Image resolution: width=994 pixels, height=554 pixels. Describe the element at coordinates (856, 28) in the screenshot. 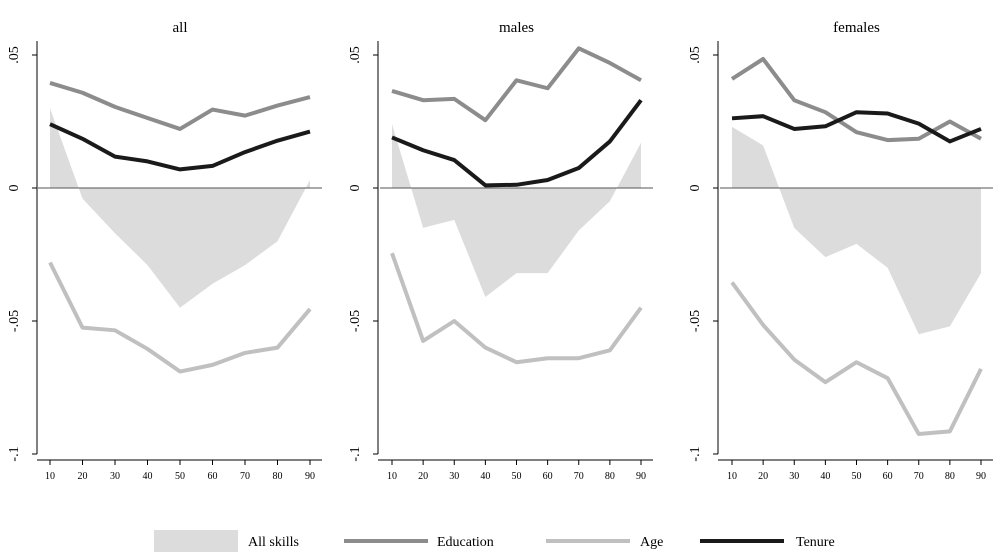

I see `panel-title: females` at that location.